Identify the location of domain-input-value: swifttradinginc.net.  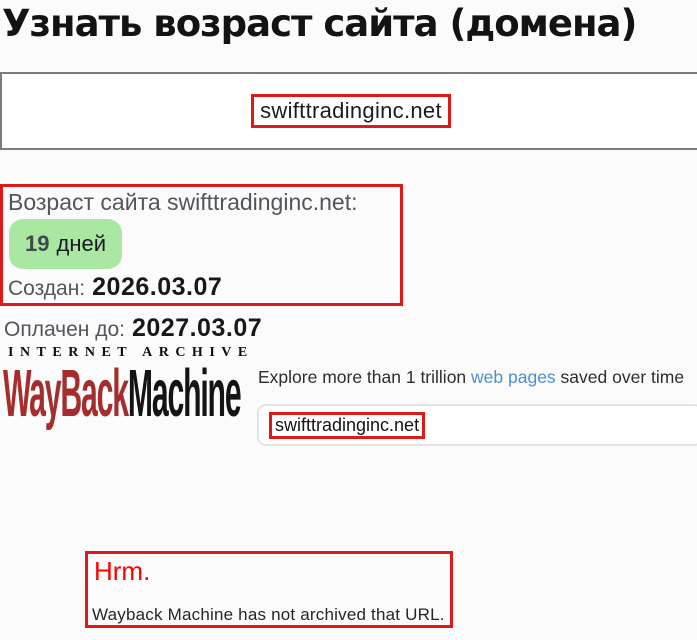
(351, 110).